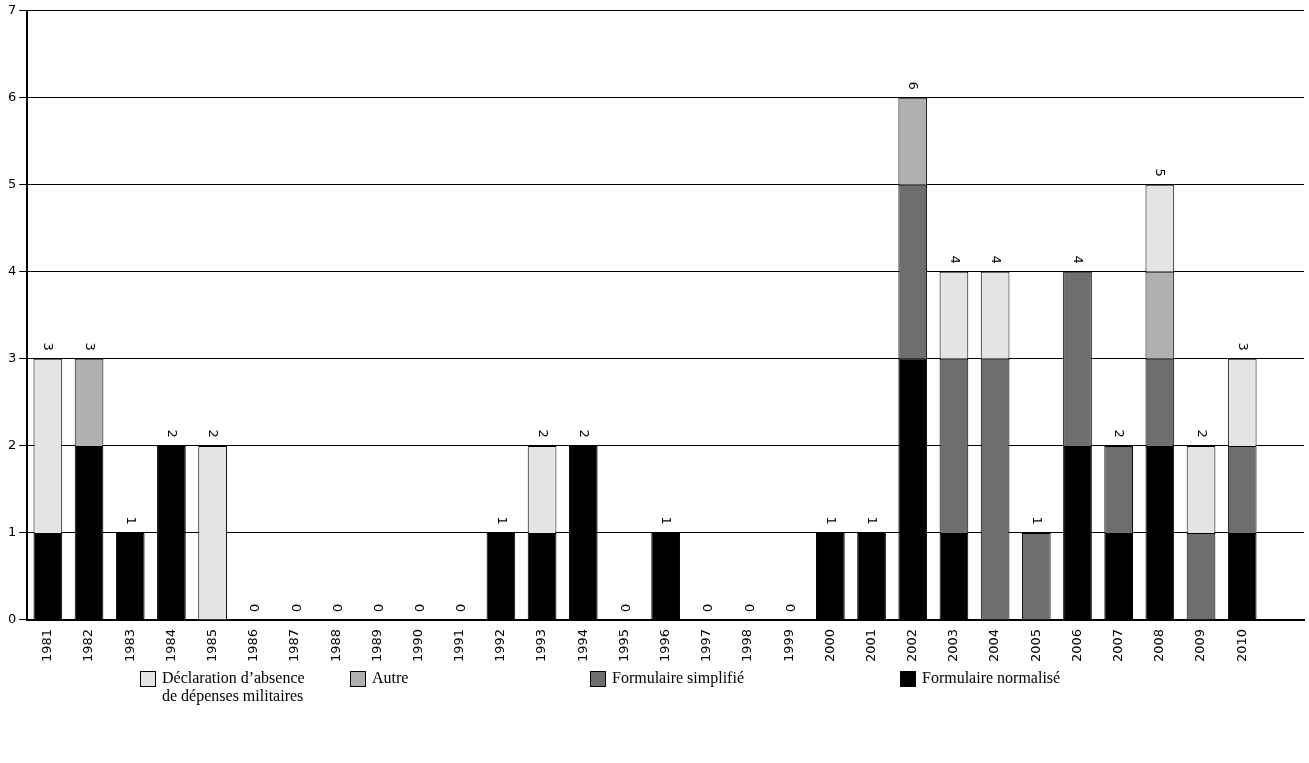  What do you see at coordinates (376, 645) in the screenshot?
I see `x-tick-label: 1989` at bounding box center [376, 645].